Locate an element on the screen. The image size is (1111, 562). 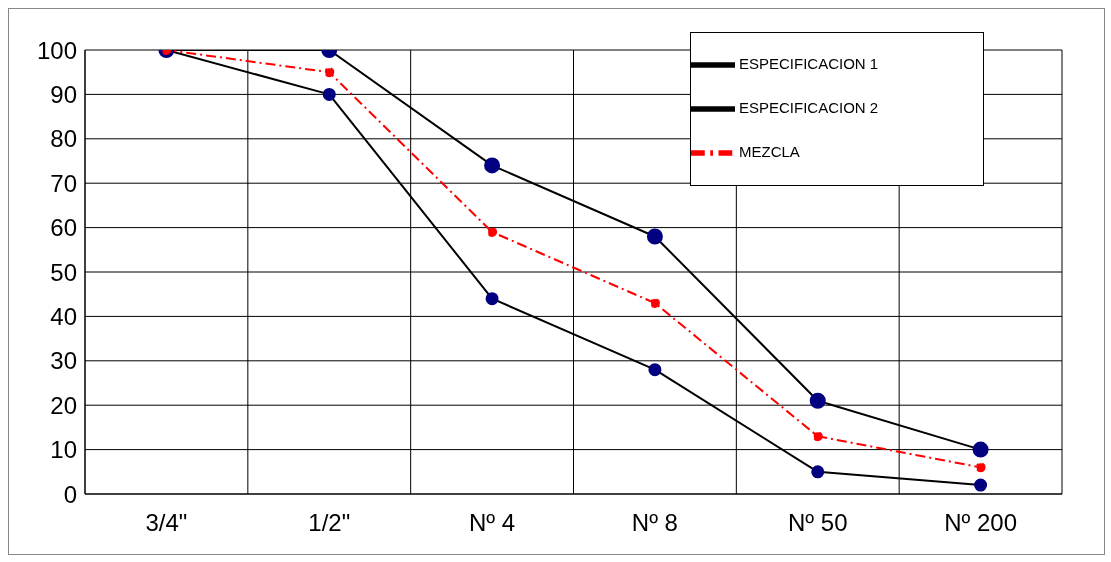
y-tick-label: 70 is located at coordinates (63, 183).